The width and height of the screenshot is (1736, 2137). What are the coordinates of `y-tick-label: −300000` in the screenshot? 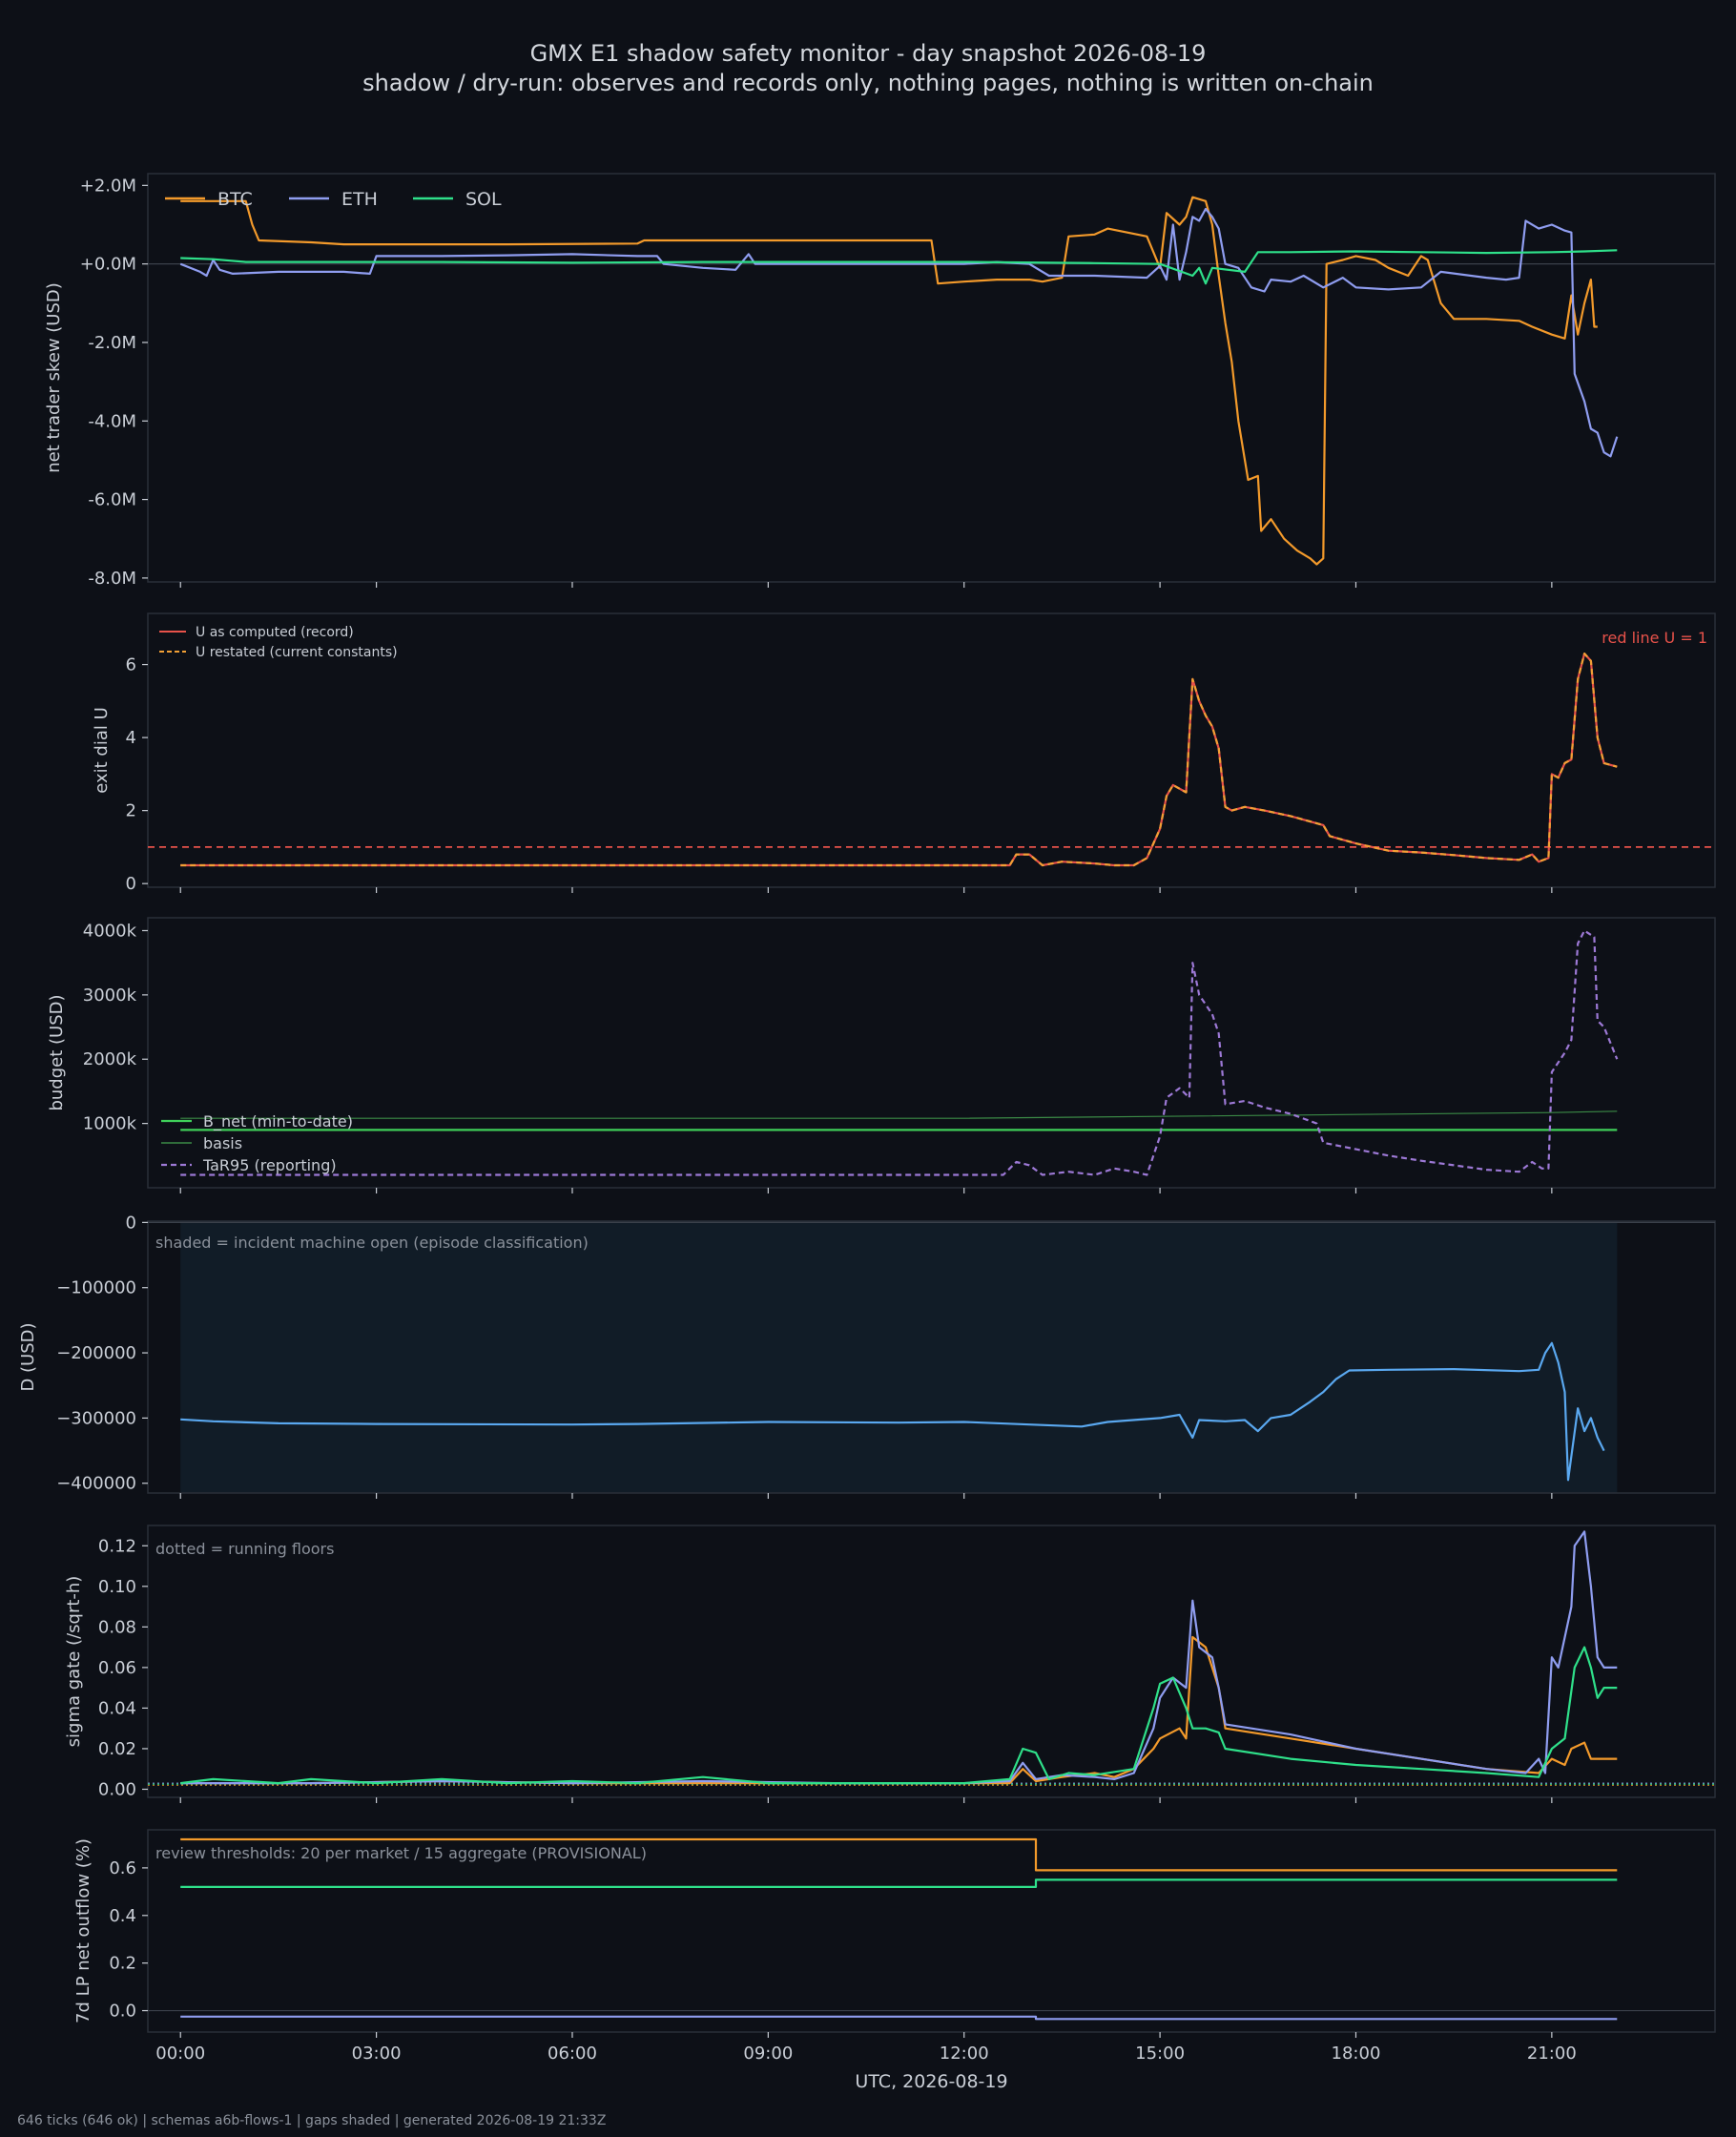 It's located at (96, 1418).